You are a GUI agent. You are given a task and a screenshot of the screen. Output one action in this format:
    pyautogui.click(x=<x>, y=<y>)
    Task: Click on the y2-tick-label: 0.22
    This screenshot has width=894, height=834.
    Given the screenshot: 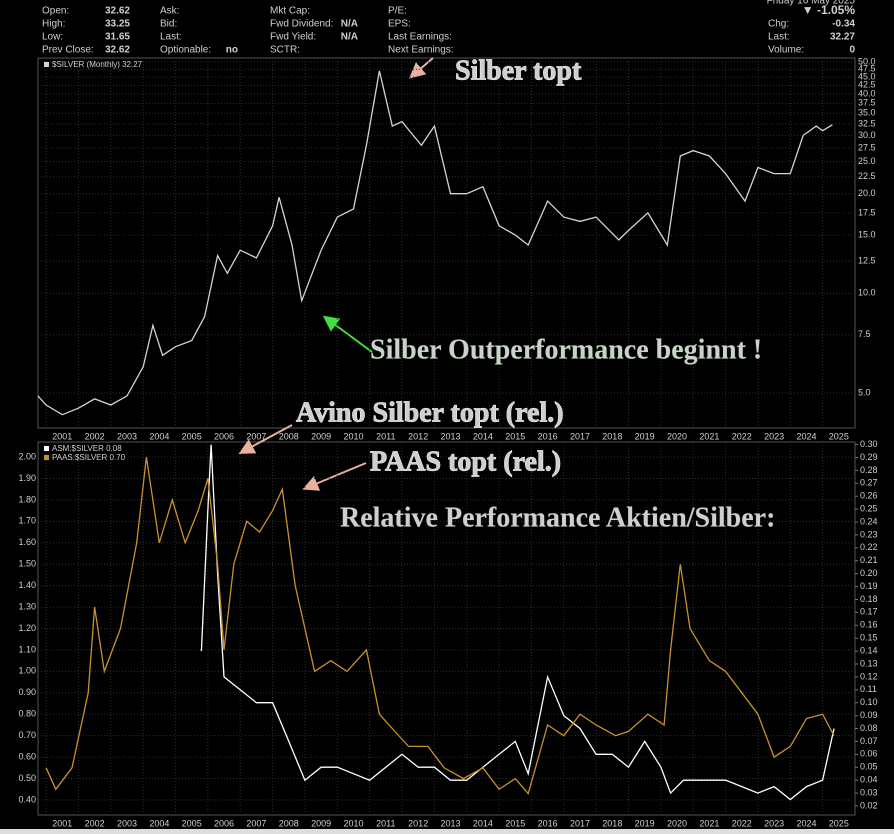 What is the action you would take?
    pyautogui.click(x=869, y=547)
    